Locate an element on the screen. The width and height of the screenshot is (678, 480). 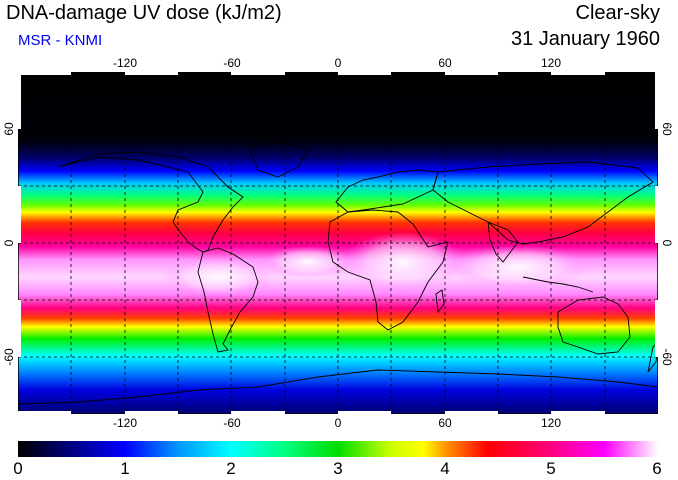
lat-tick-left: -60 is located at coordinates (9, 357).